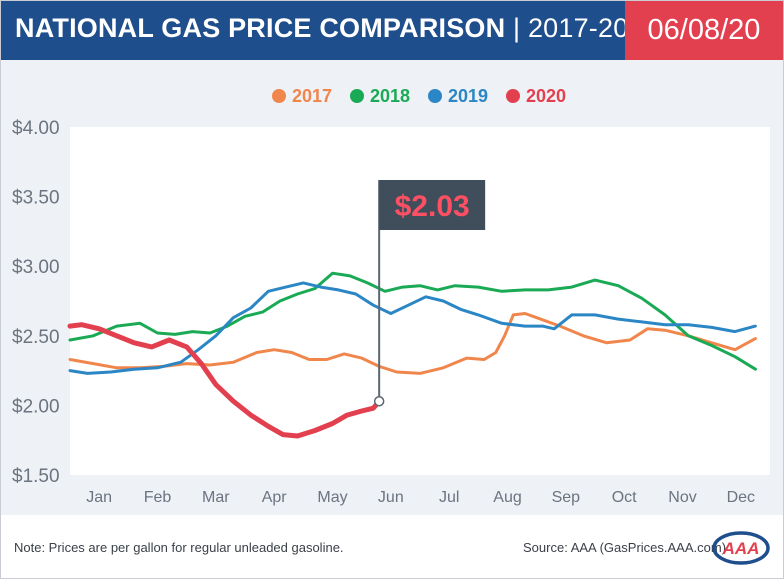  I want to click on series-line-2019, so click(412, 328).